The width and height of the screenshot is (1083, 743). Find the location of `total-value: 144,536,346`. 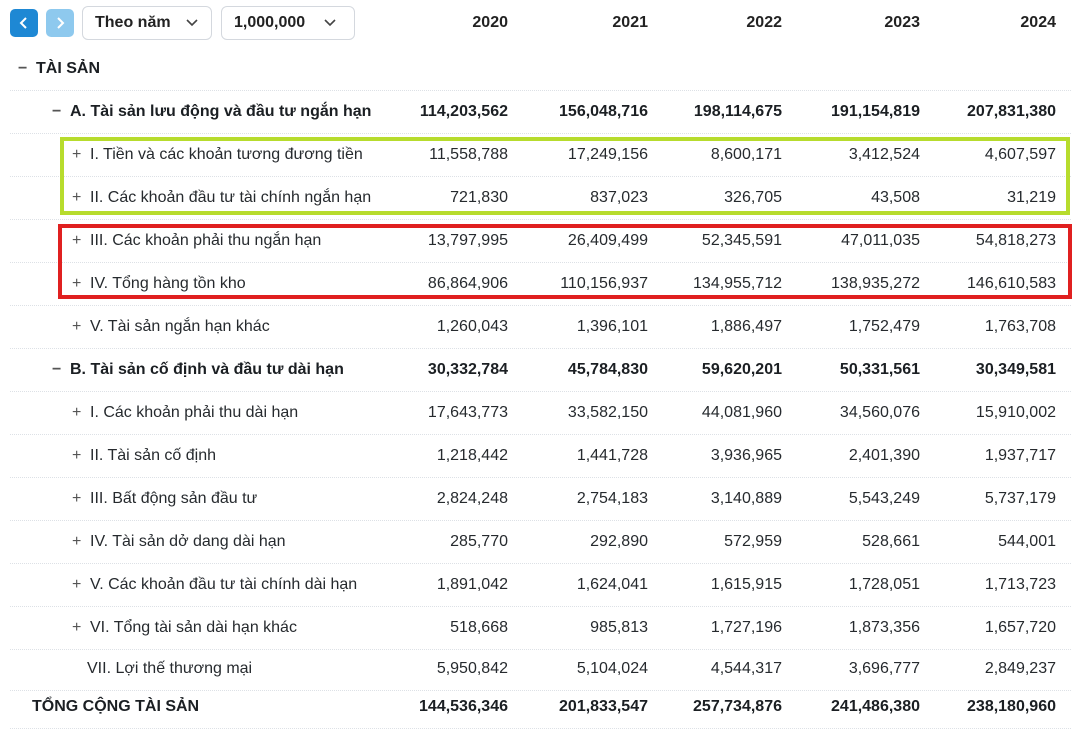

total-value: 144,536,346 is located at coordinates (463, 706).